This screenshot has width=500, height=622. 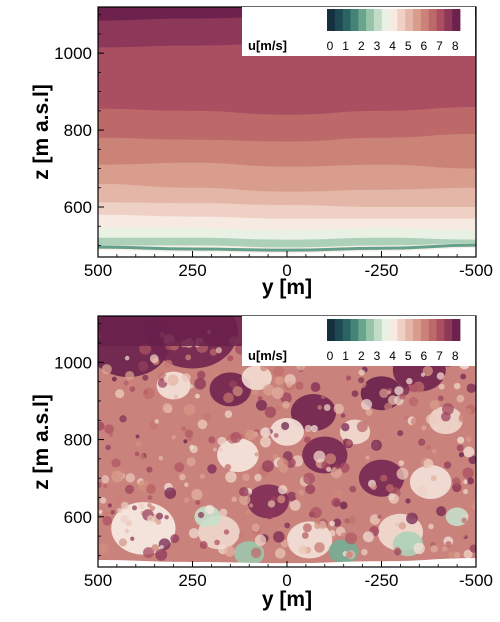 What do you see at coordinates (408, 46) in the screenshot?
I see `colorbar-tick-label: 5` at bounding box center [408, 46].